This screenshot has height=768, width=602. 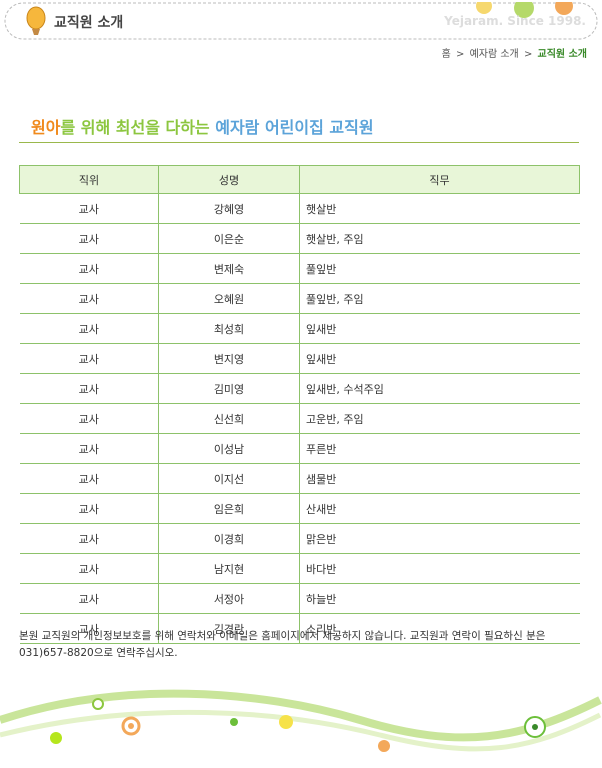 I want to click on table-row: 교사 신선희 고운반, 주임, so click(x=299, y=418).